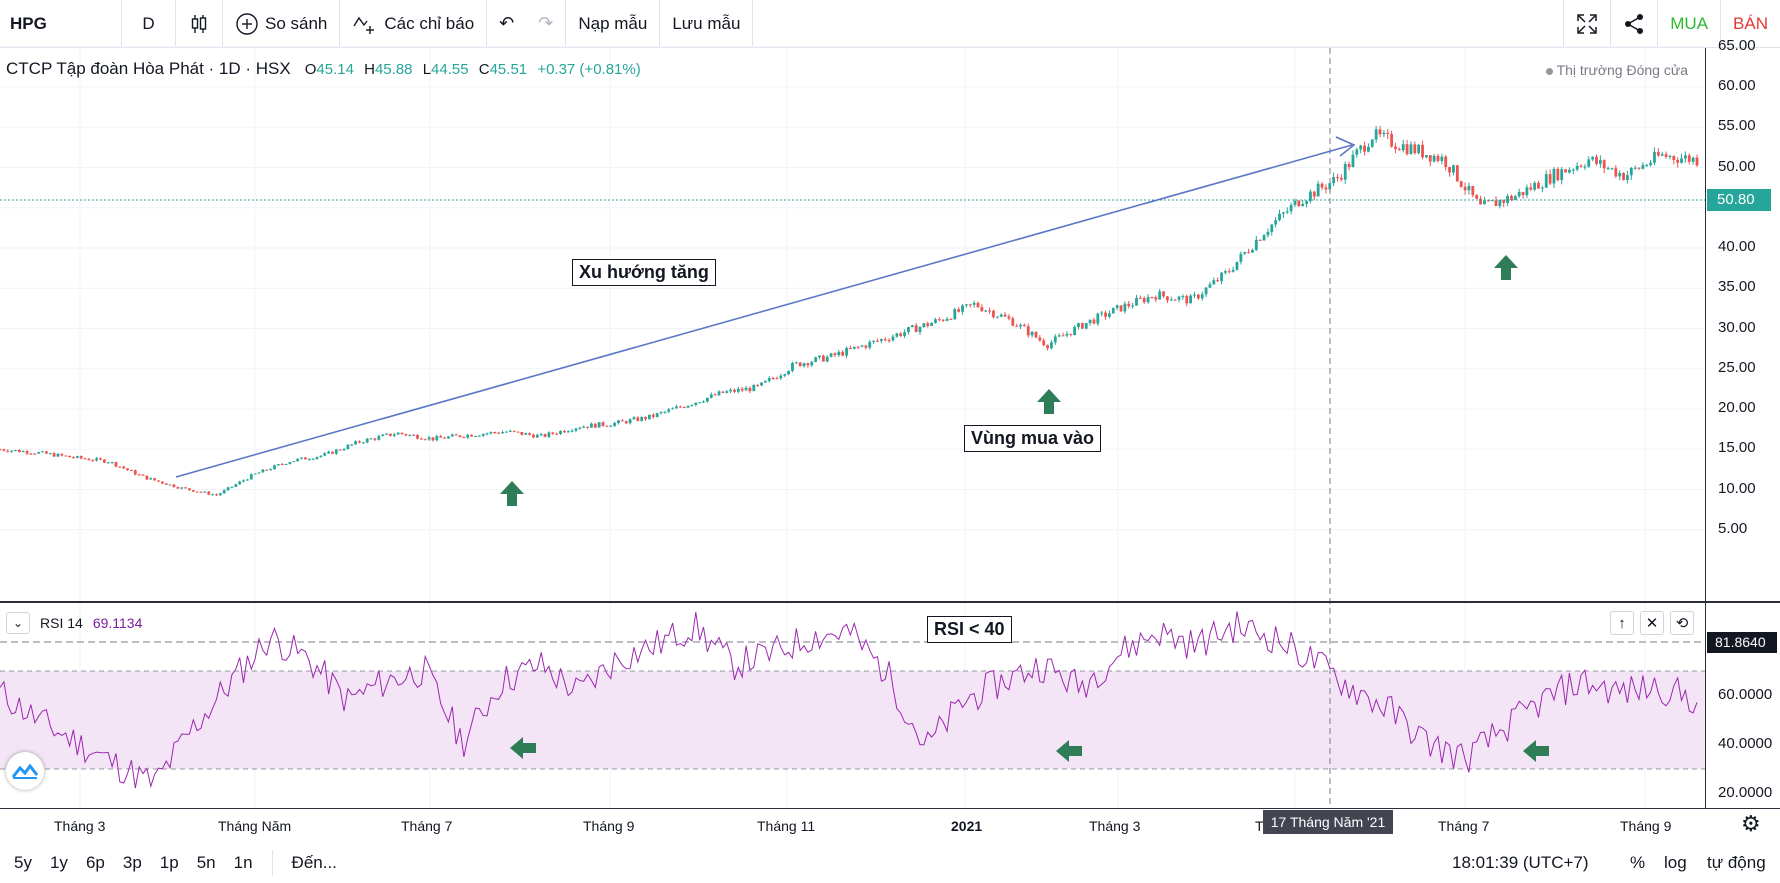  Describe the element at coordinates (1682, 623) in the screenshot. I see `maximize-icon: ⟲` at that location.